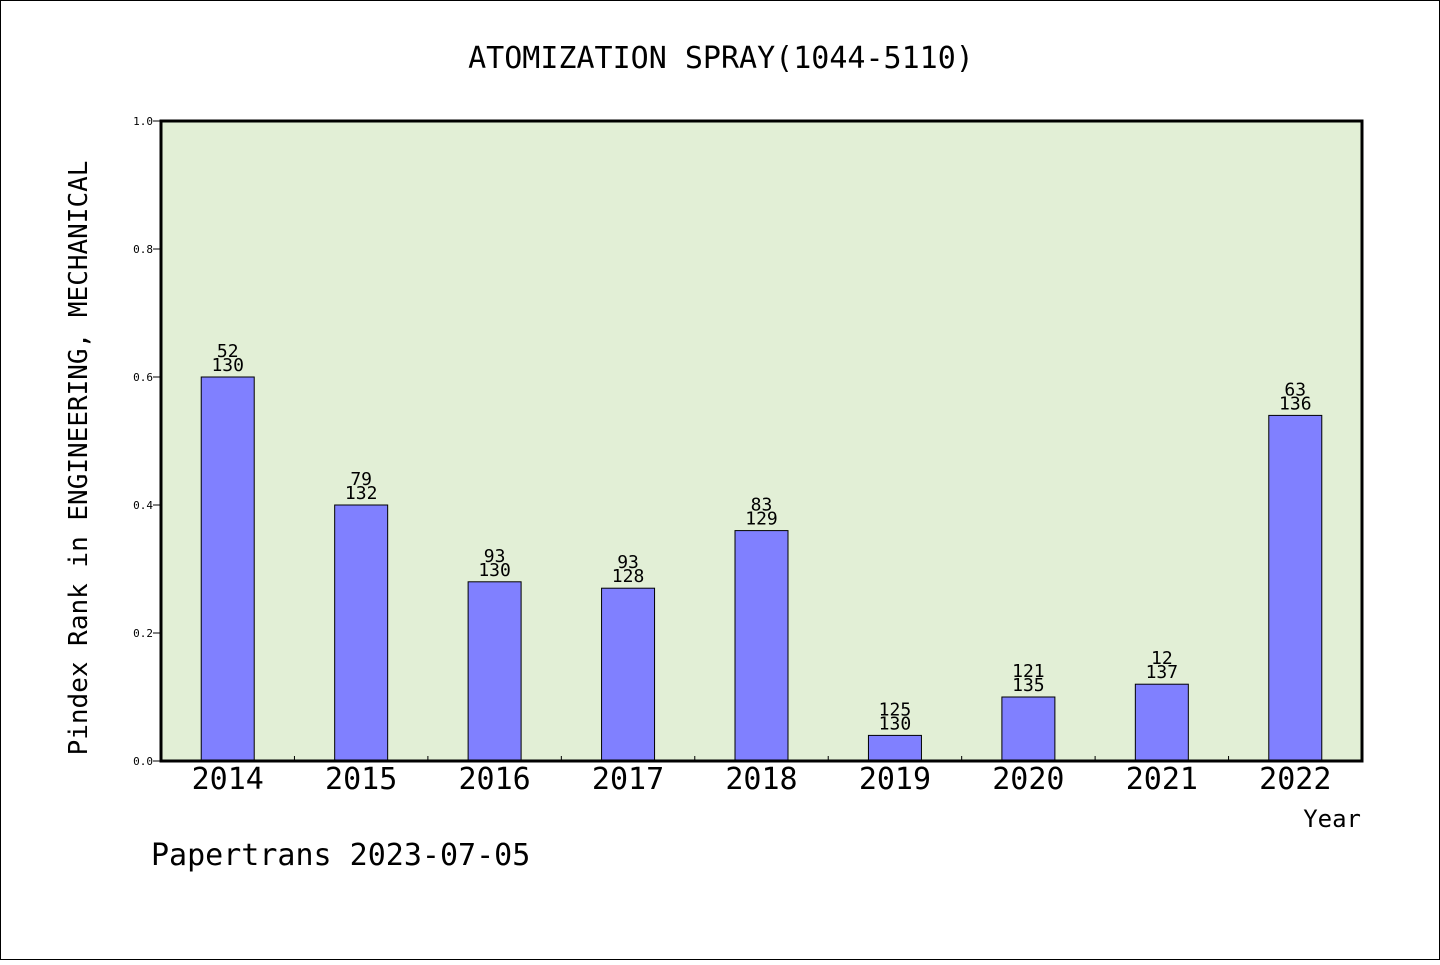 Image resolution: width=1440 pixels, height=965 pixels. Describe the element at coordinates (361, 779) in the screenshot. I see `x-tick-label: 2015` at that location.